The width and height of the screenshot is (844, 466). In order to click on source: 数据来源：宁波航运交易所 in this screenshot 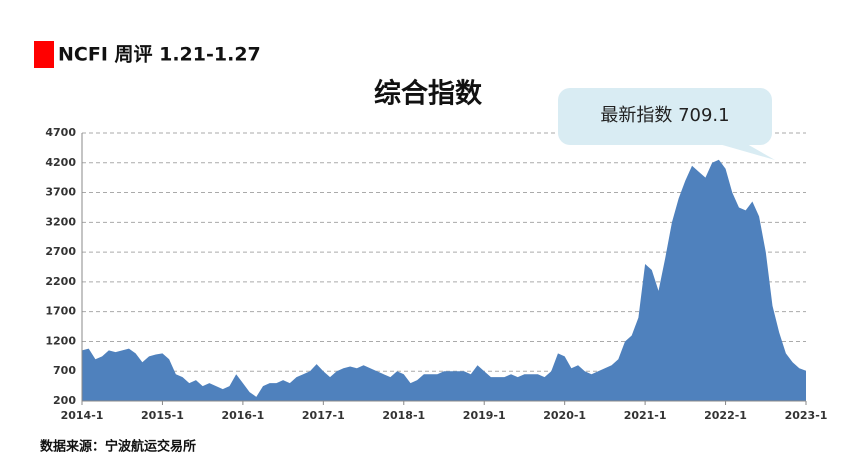, I will do `click(118, 447)`.